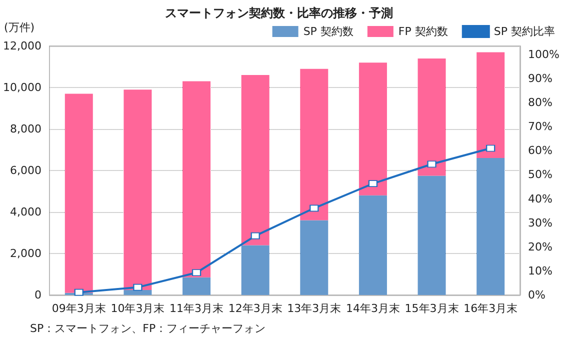  What do you see at coordinates (423, 31) in the screenshot?
I see `legend-label: FP 契約数` at bounding box center [423, 31].